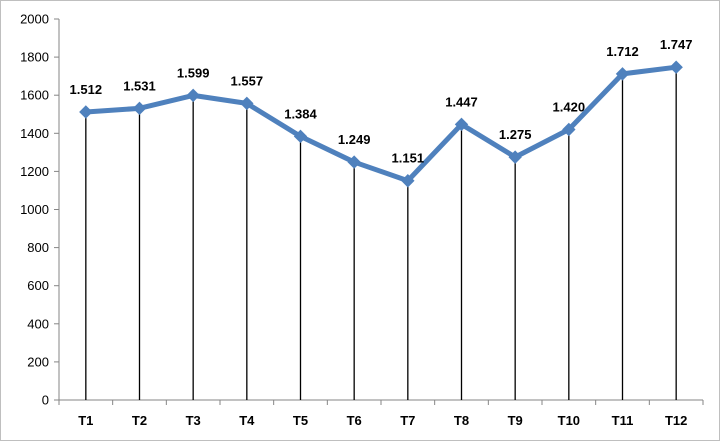 This screenshot has height=441, width=720. What do you see at coordinates (569, 420) in the screenshot?
I see `x-category-label: T10` at bounding box center [569, 420].